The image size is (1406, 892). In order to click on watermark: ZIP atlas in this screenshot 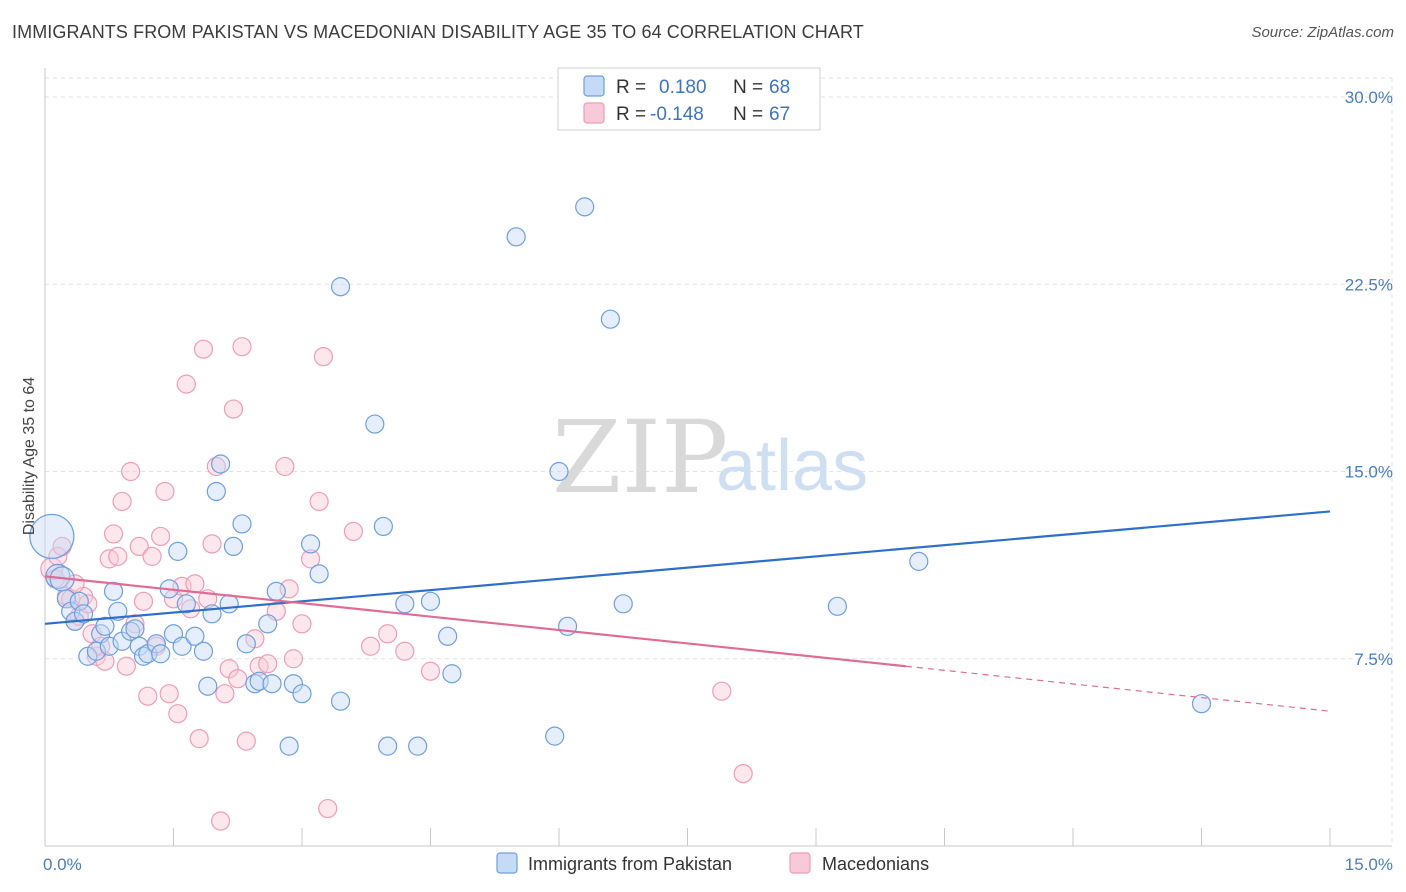, I will do `click(710, 457)`.